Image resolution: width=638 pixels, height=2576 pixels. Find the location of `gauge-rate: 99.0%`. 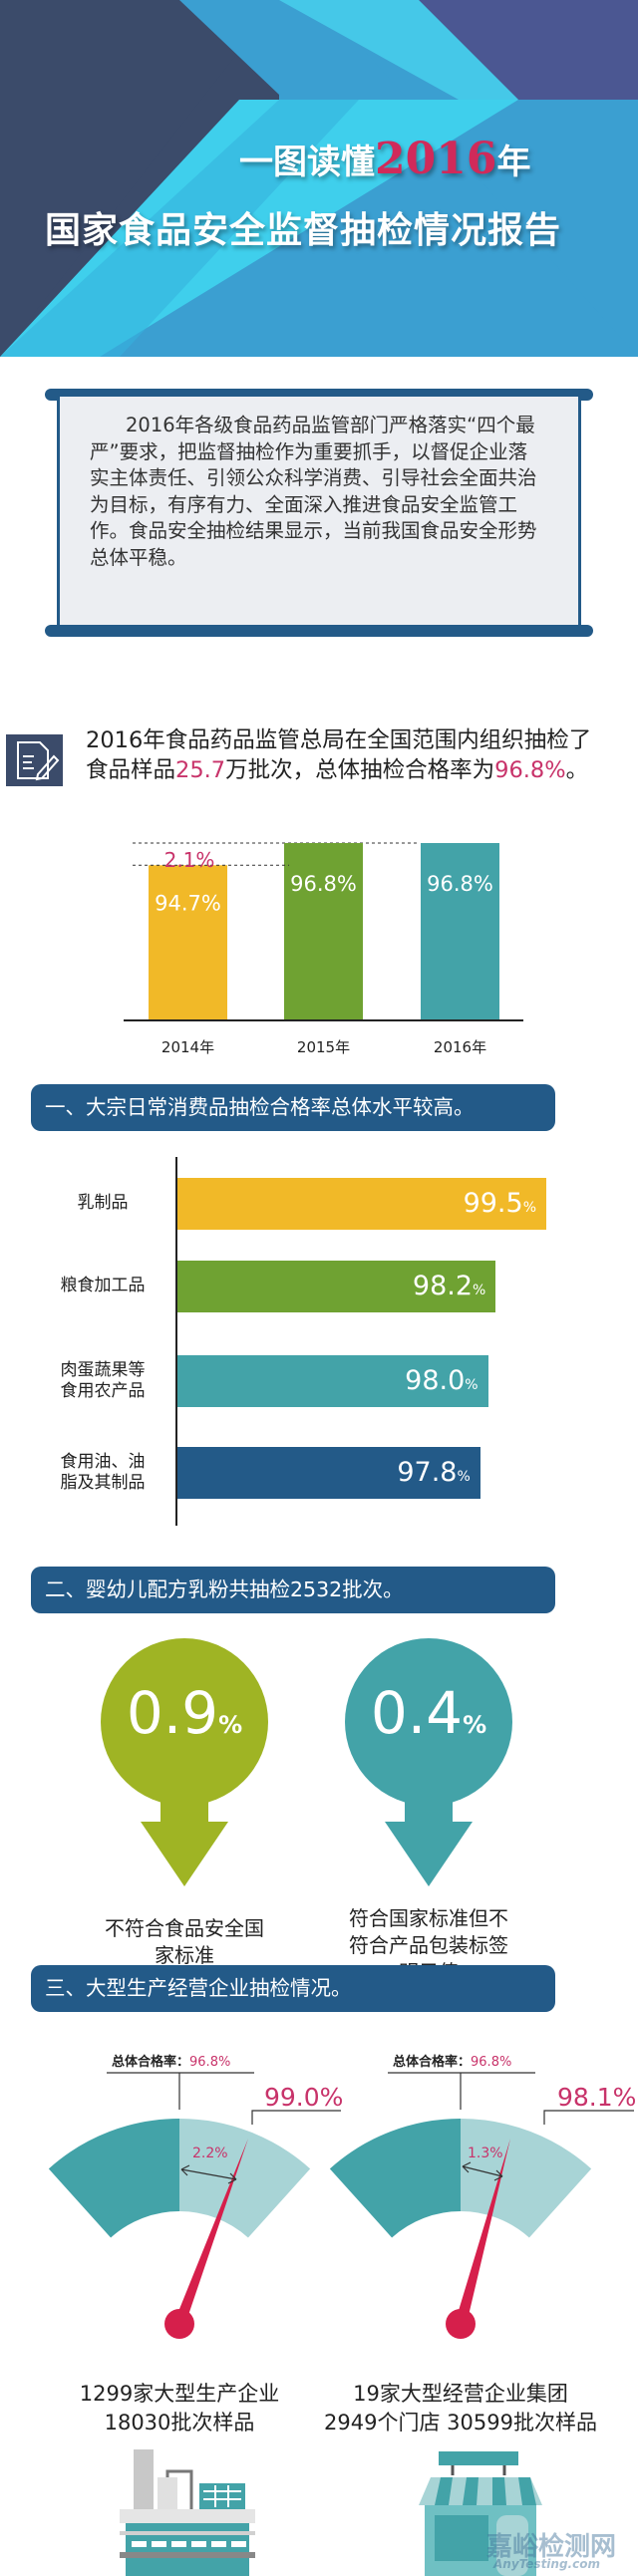

gauge-rate: 99.0% is located at coordinates (304, 2097).